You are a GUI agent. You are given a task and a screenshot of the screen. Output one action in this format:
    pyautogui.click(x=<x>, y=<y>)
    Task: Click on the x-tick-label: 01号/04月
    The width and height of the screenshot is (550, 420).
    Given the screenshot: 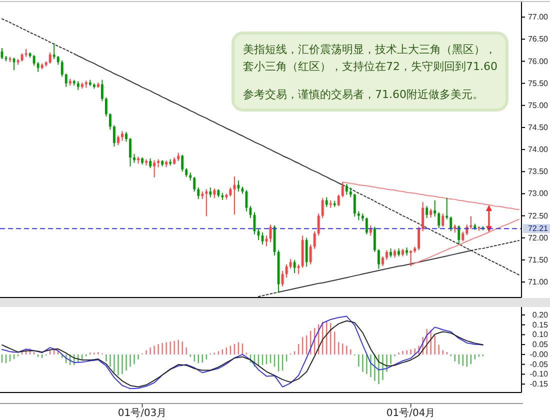 What is the action you would take?
    pyautogui.click(x=411, y=413)
    